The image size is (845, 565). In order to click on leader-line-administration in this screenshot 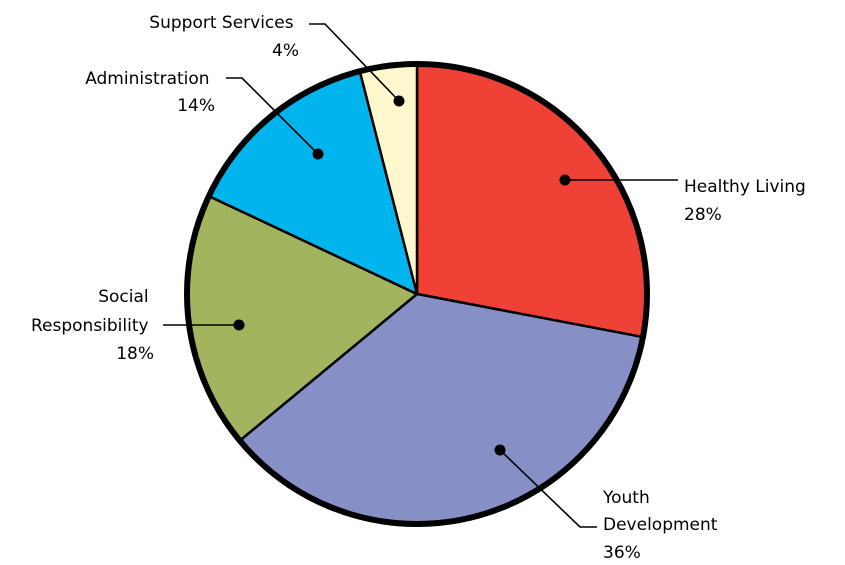, I will do `click(272, 116)`.